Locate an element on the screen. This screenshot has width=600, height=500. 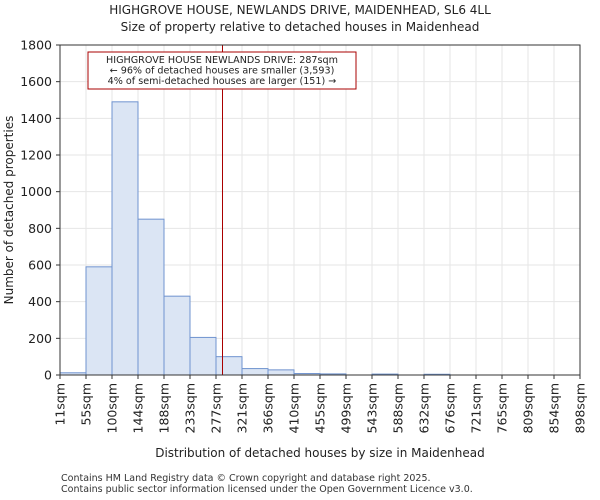
x-tick-label: 321sqm is located at coordinates (242, 408).